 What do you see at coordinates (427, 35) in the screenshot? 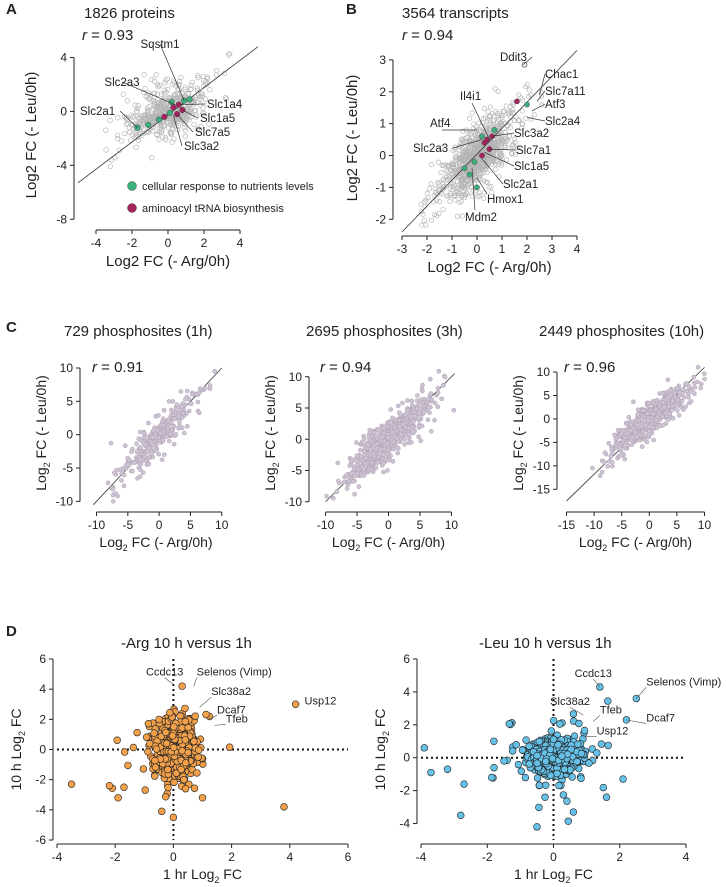
I see `panel-b-r-value: r = 0.94` at bounding box center [427, 35].